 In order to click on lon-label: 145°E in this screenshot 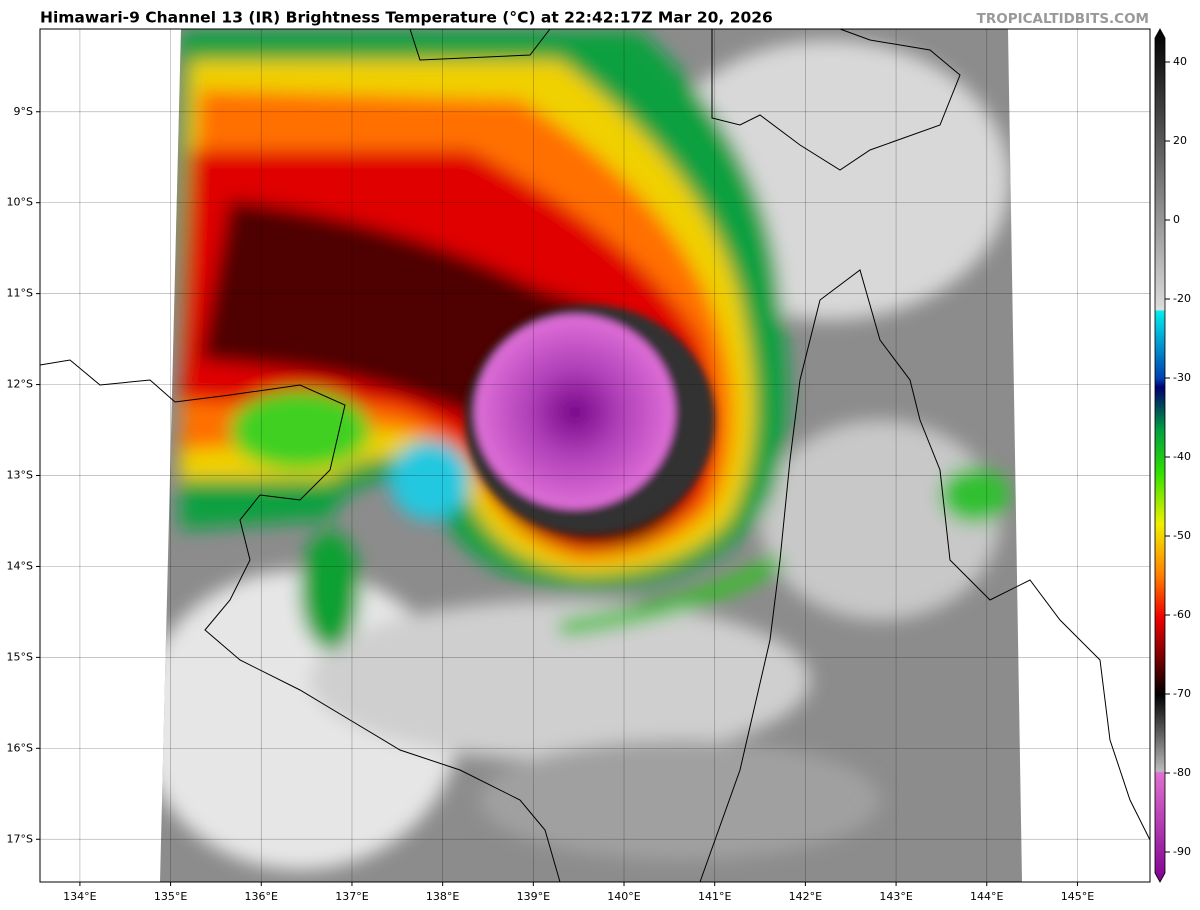, I will do `click(1077, 896)`.